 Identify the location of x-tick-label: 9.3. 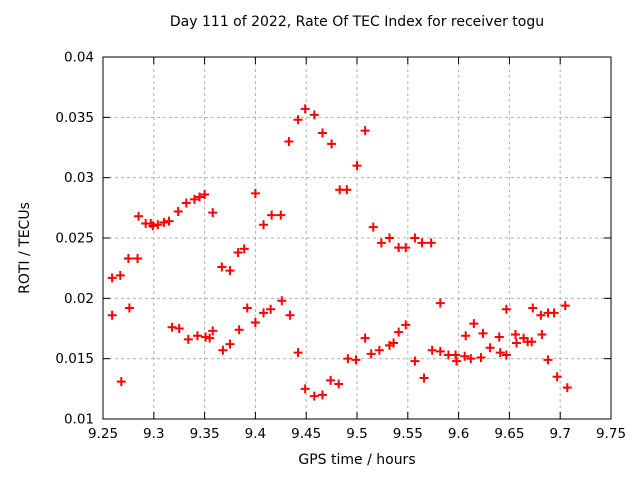
(153, 434).